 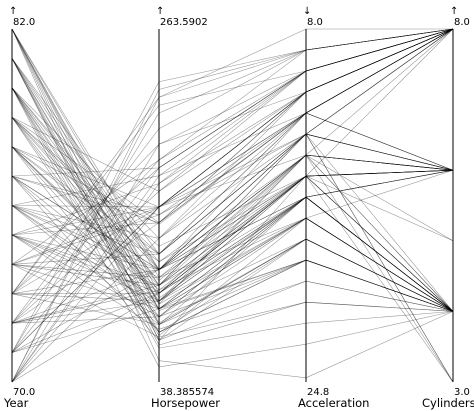 What do you see at coordinates (19, 208) in the screenshot?
I see `axis-year: ↑ 82.0 70.0 Year` at bounding box center [19, 208].